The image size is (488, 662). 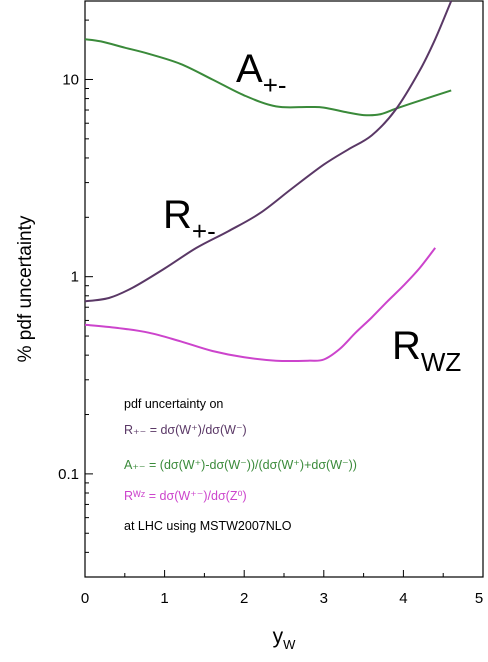 What do you see at coordinates (403, 598) in the screenshot?
I see `x-tick-label: 4` at bounding box center [403, 598].